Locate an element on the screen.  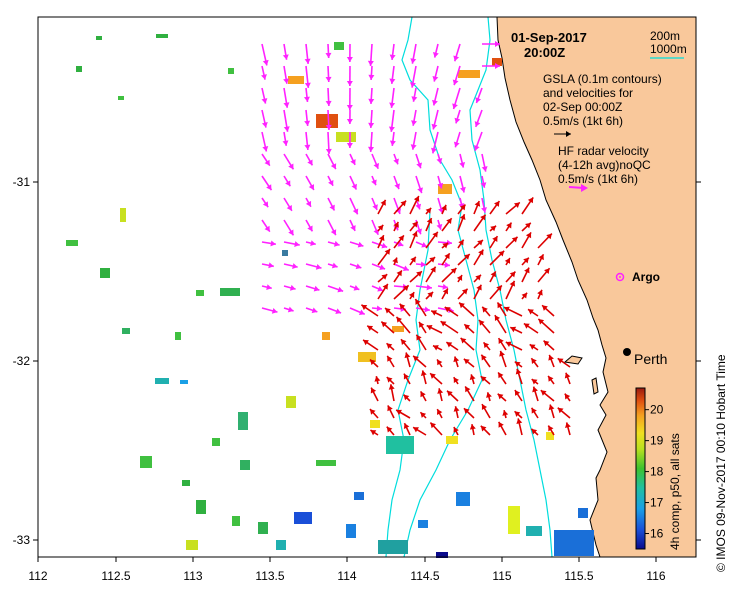
sst-colorbar is located at coordinates (640, 468).